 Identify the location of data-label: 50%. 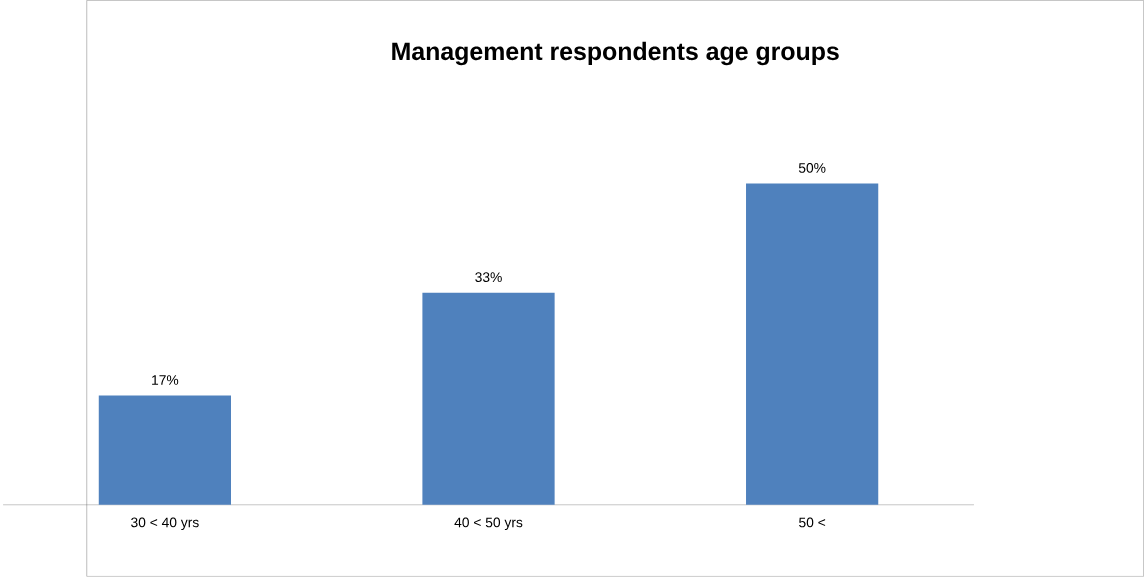
(812, 168).